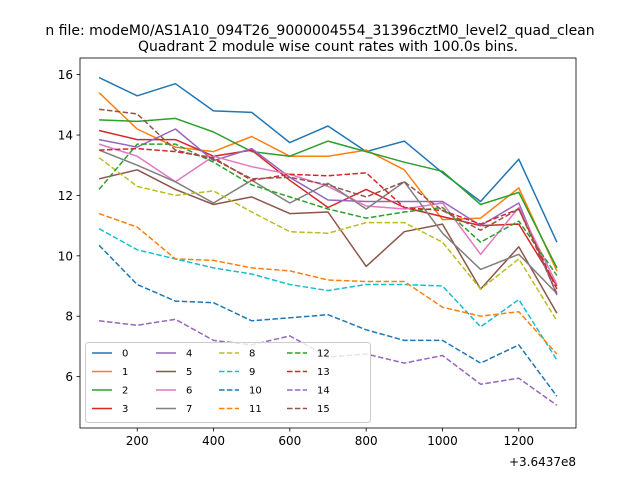 The width and height of the screenshot is (640, 480). Describe the element at coordinates (189, 354) in the screenshot. I see `legend-label-4: 4` at that location.